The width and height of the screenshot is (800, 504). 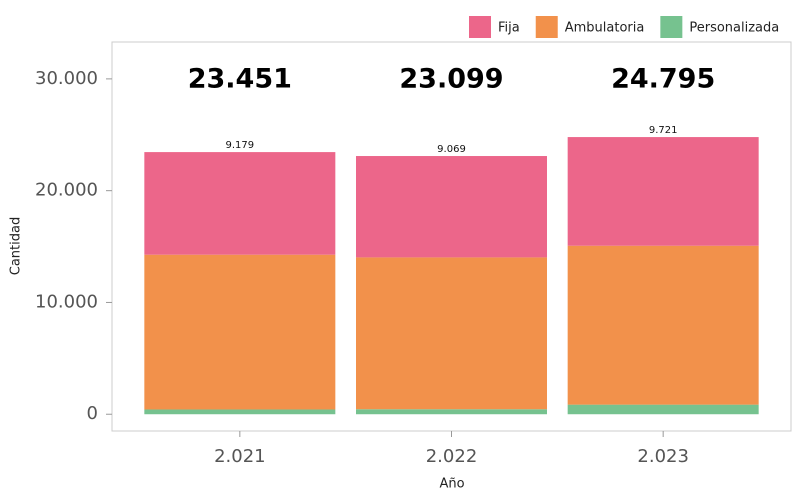 What do you see at coordinates (240, 145) in the screenshot?
I see `value-label: 9.179` at bounding box center [240, 145].